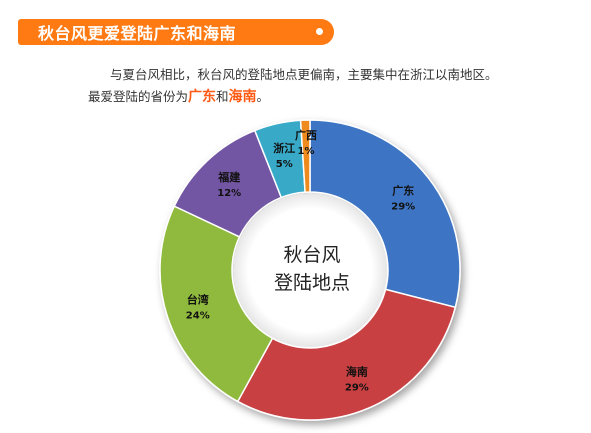 This screenshot has height=433, width=591. Describe the element at coordinates (137, 33) in the screenshot. I see `section-title: 秋台风更爱登陆广东和海南` at that location.